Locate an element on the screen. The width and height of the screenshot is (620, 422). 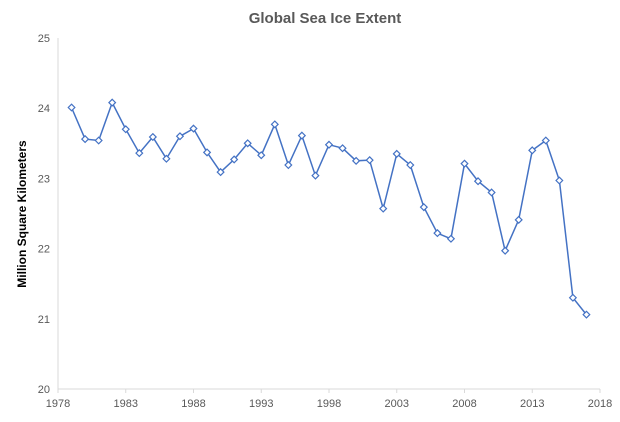
data-point-2010 is located at coordinates (491, 192).